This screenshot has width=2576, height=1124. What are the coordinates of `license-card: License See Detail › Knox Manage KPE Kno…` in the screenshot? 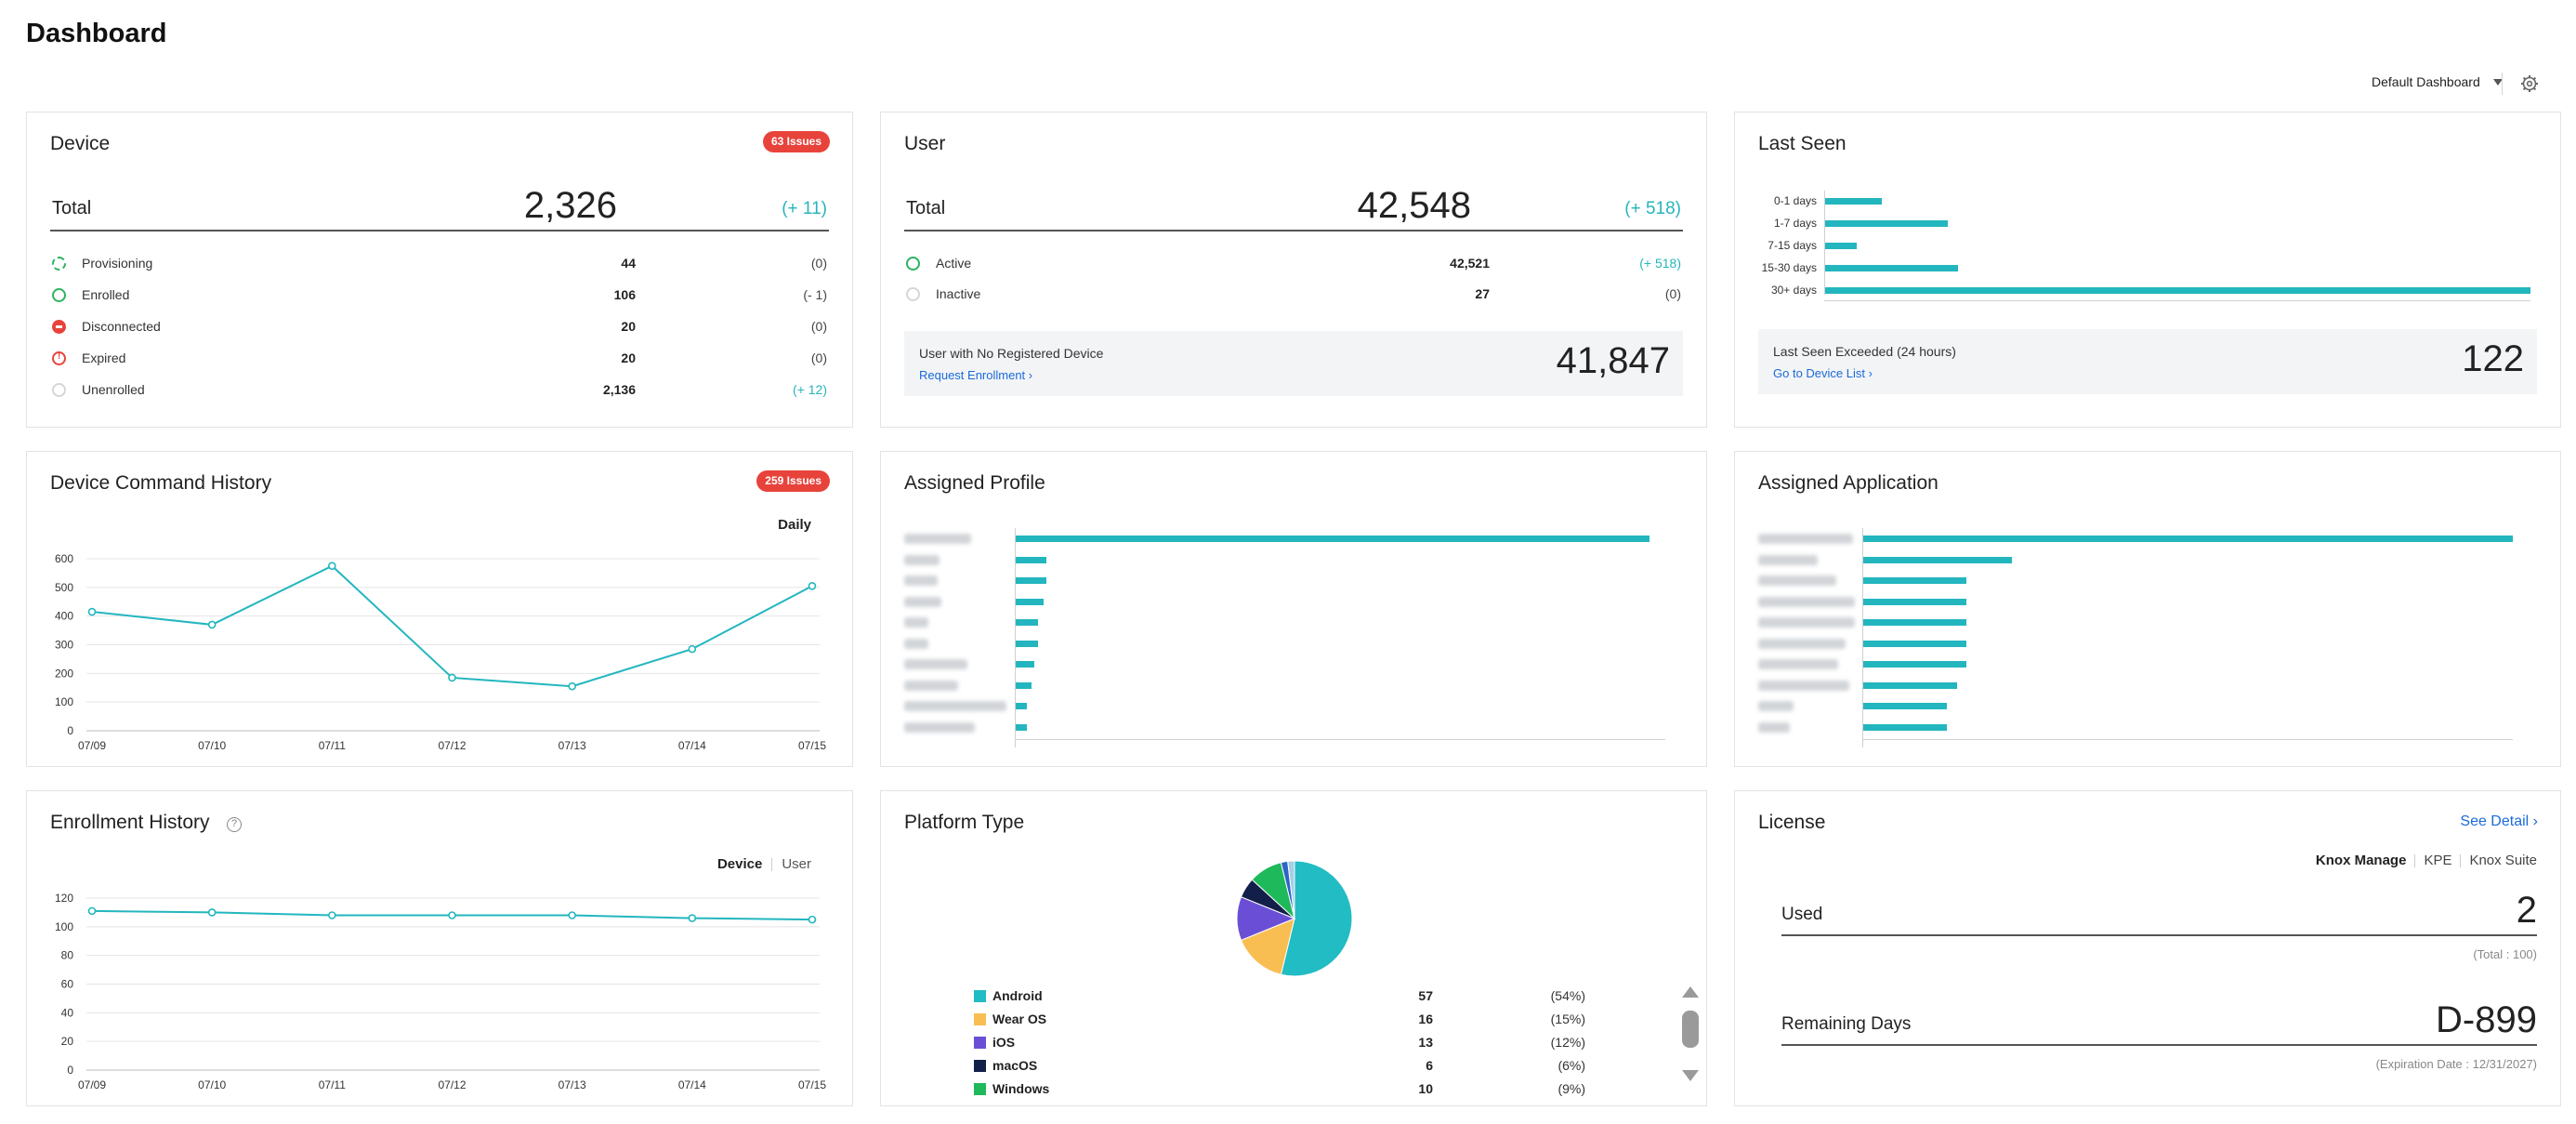 It's located at (2147, 948).